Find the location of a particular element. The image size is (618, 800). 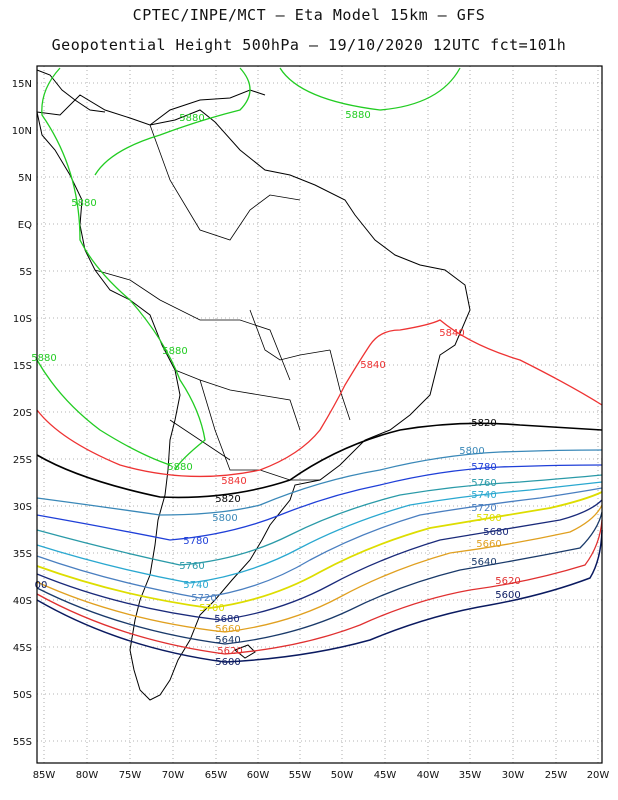

contour-5880-north is located at coordinates (370, 89).